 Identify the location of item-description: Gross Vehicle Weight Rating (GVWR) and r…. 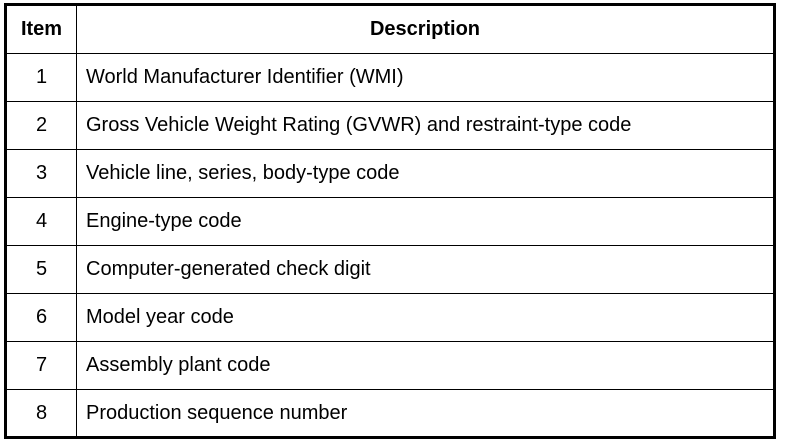
(359, 125).